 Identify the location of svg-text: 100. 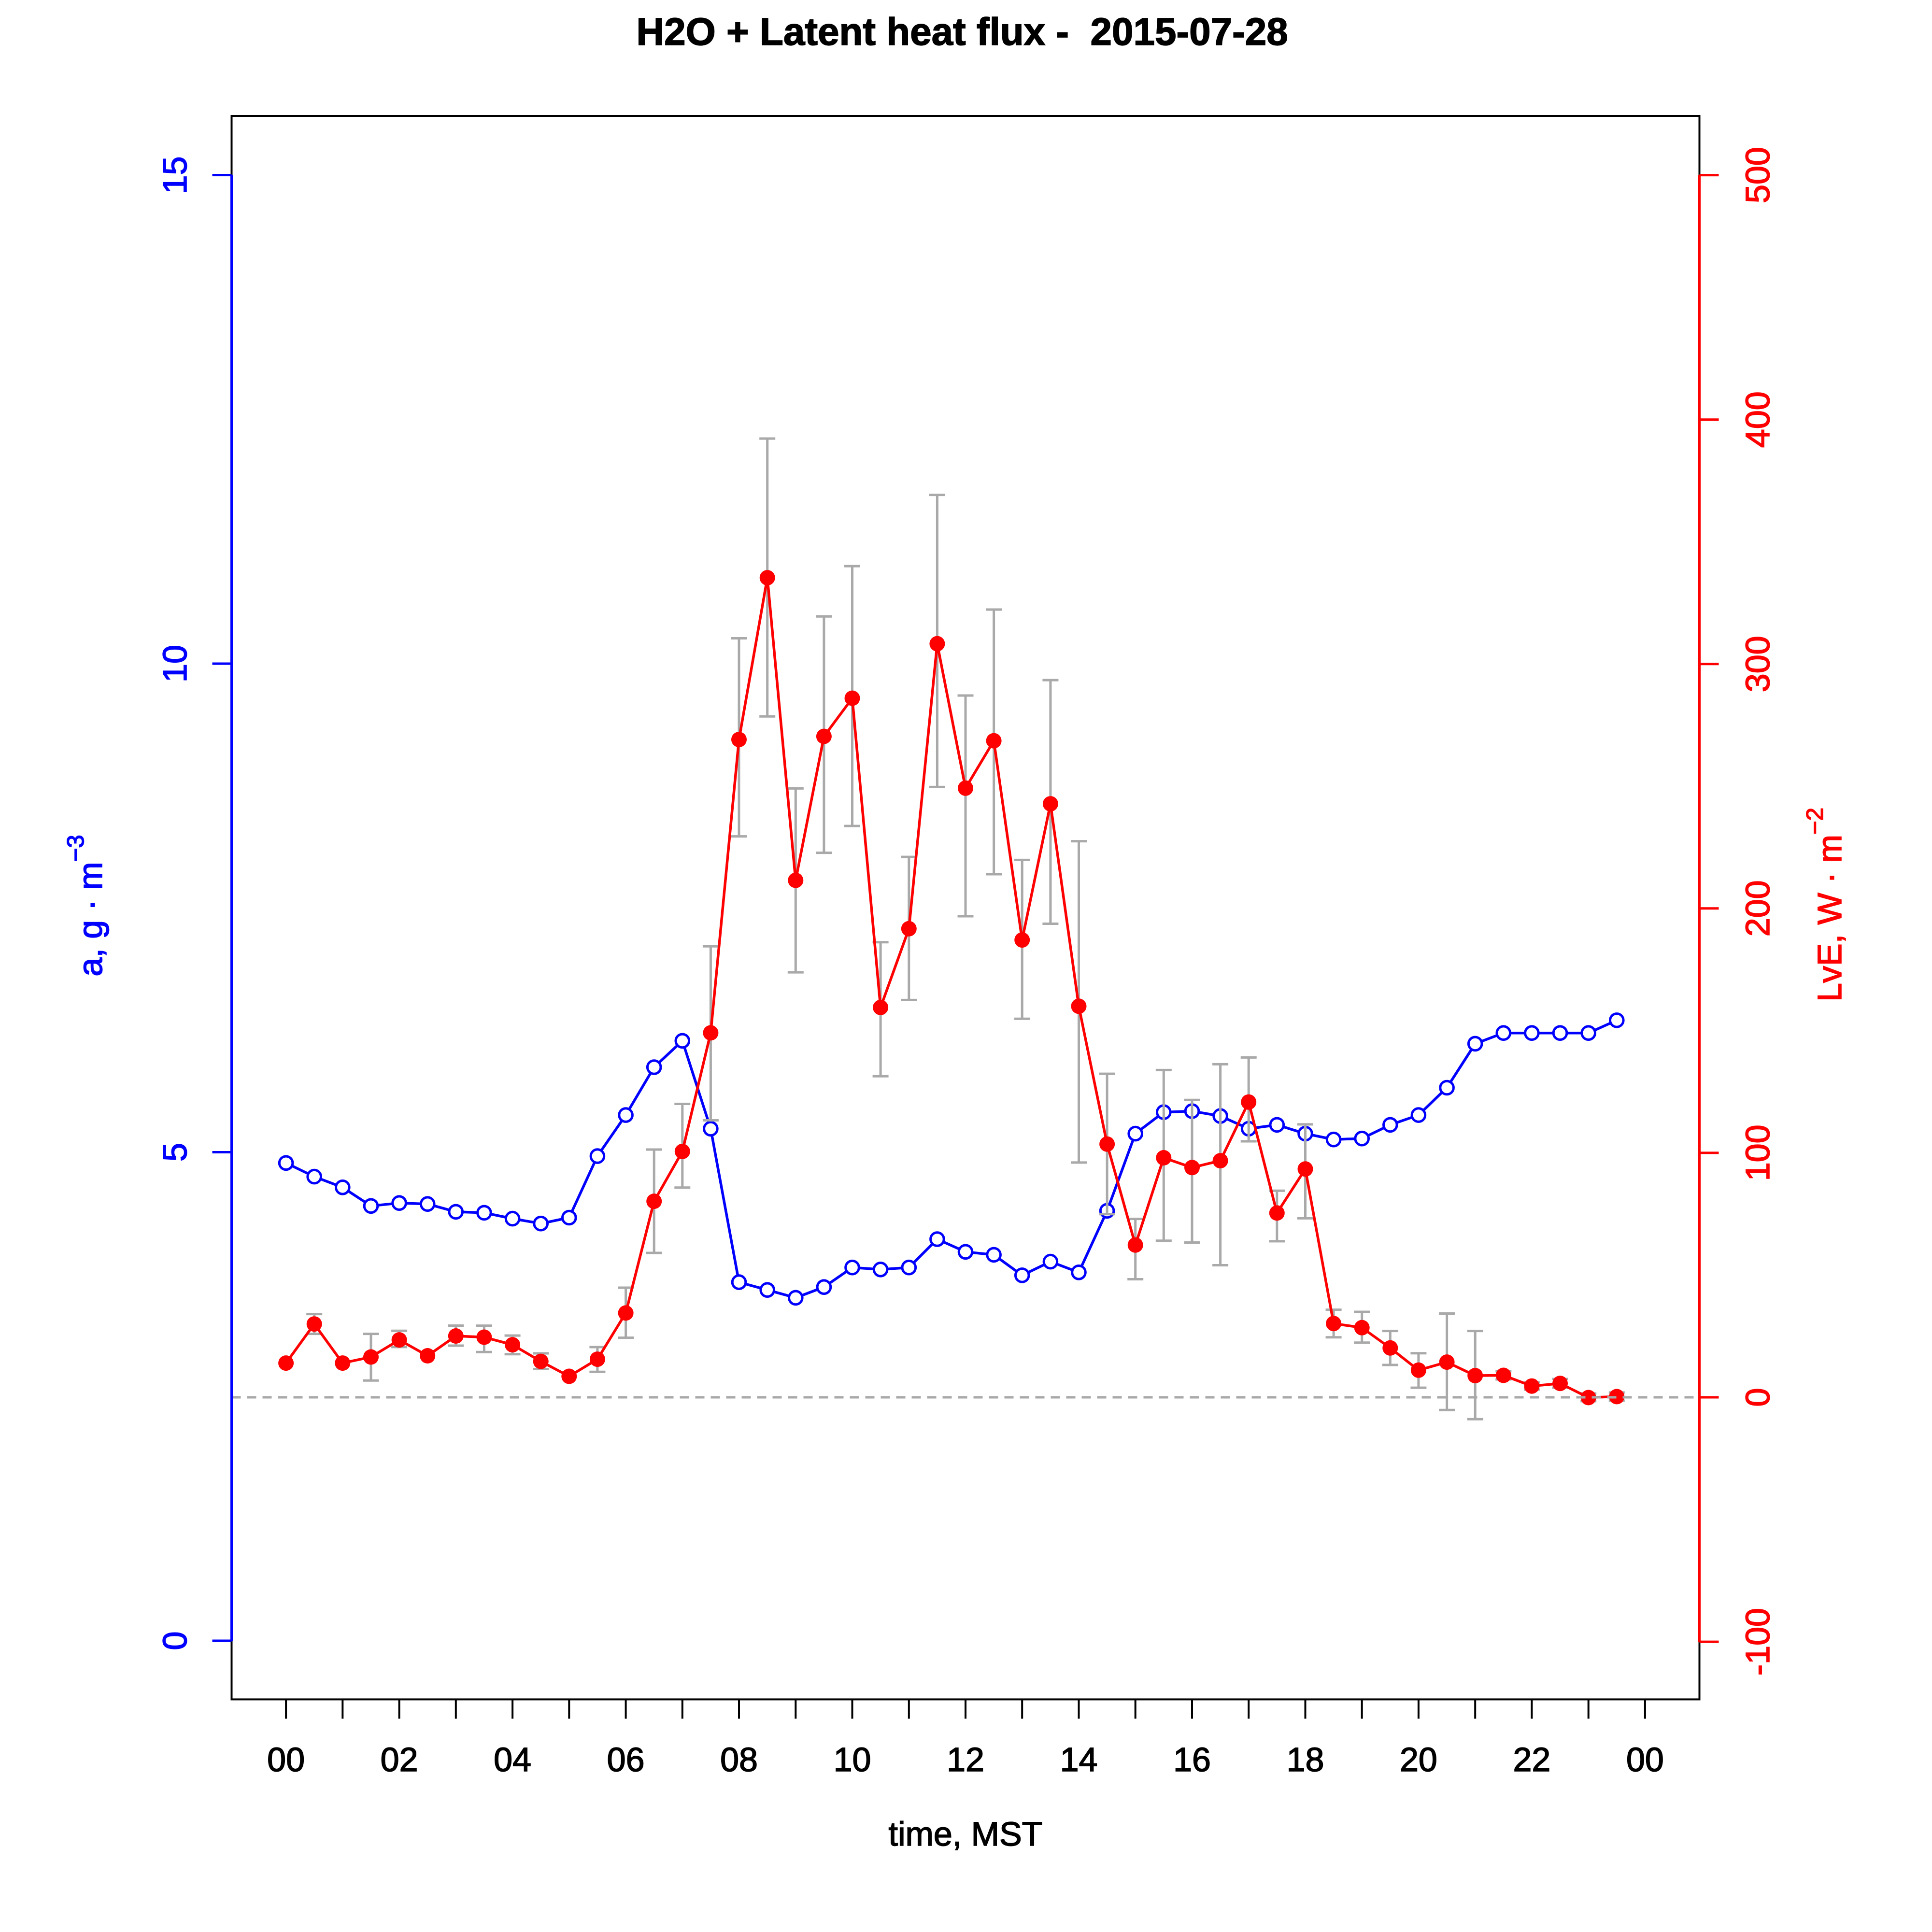
(1757, 1153).